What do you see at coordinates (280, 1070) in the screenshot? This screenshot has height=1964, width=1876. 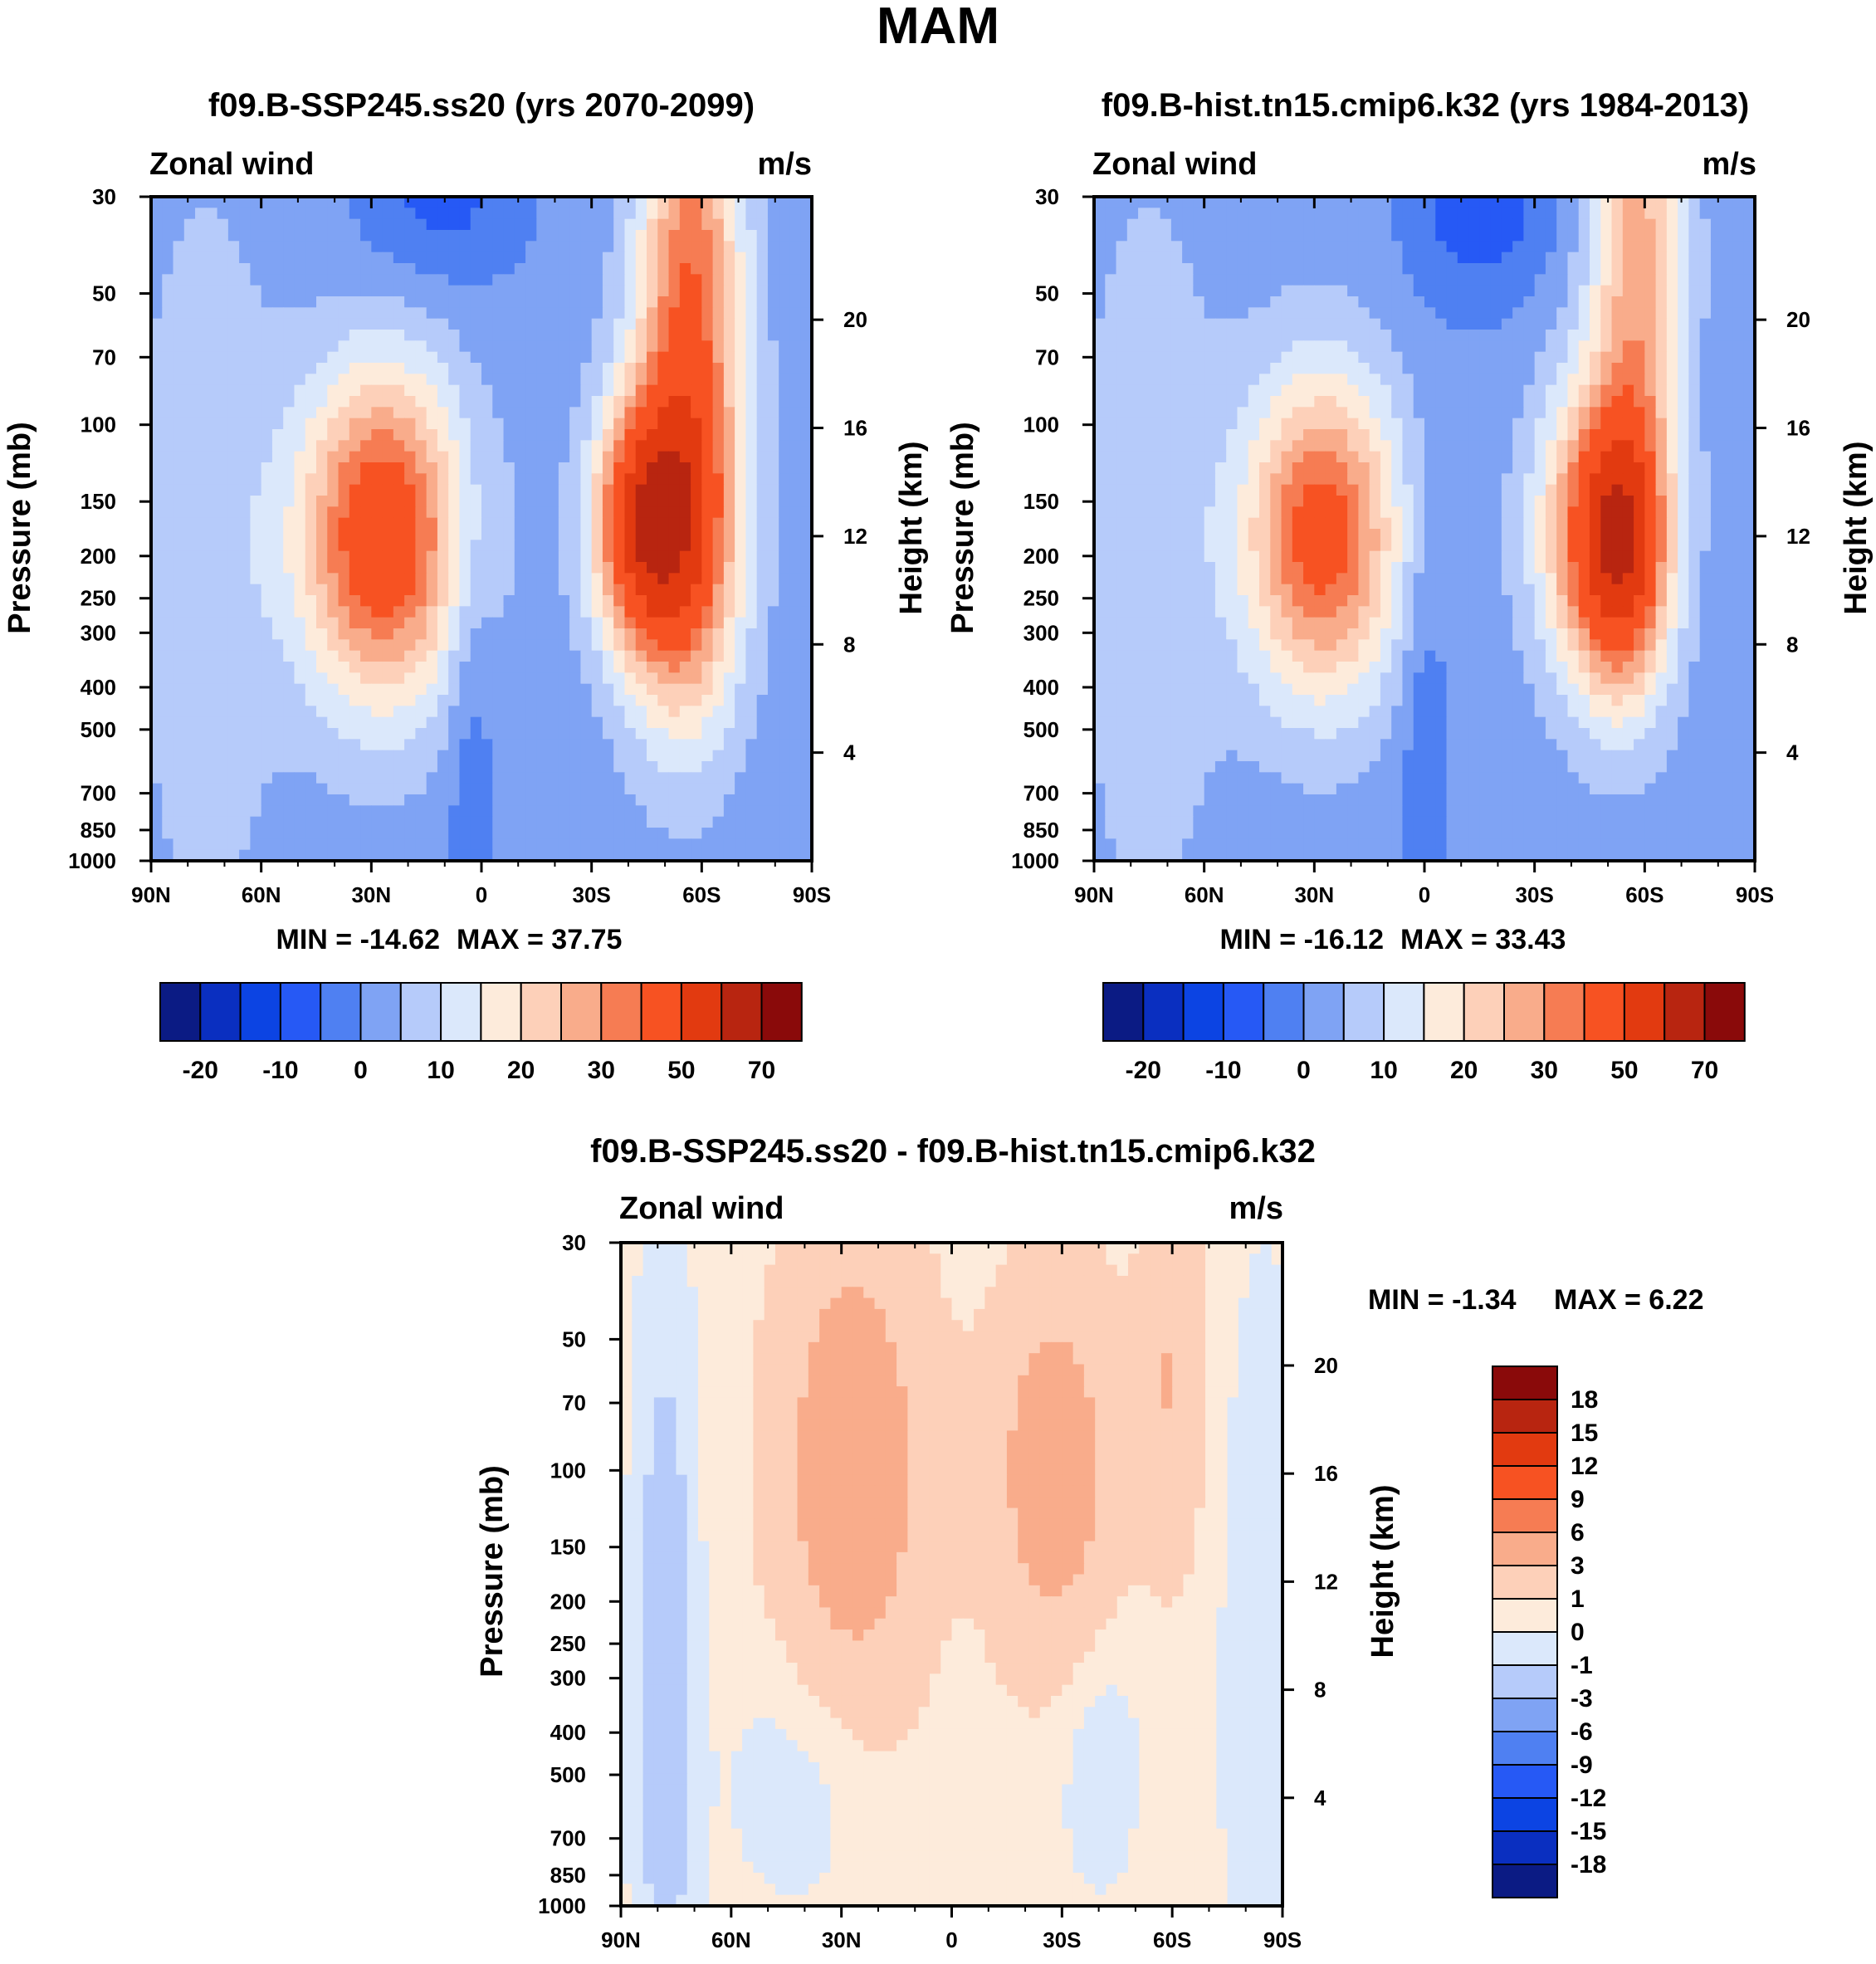 I see `colorbar-label: -10` at bounding box center [280, 1070].